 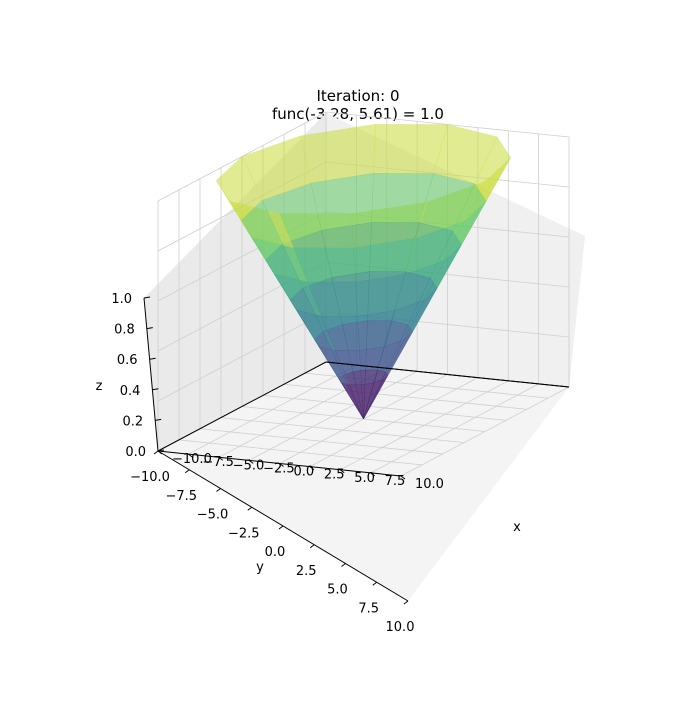 What do you see at coordinates (218, 462) in the screenshot?
I see `x-tick-label: −7.5` at bounding box center [218, 462].